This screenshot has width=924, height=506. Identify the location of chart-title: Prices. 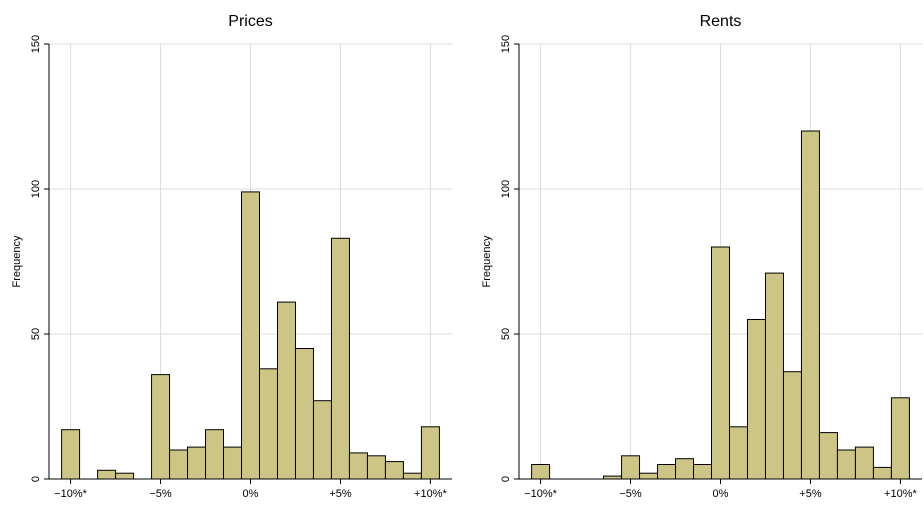
(250, 21).